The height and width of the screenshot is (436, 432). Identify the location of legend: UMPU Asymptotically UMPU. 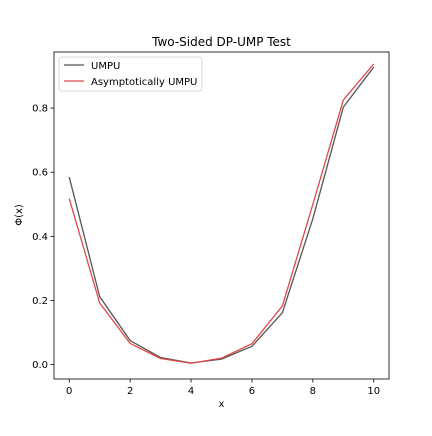
(130, 74).